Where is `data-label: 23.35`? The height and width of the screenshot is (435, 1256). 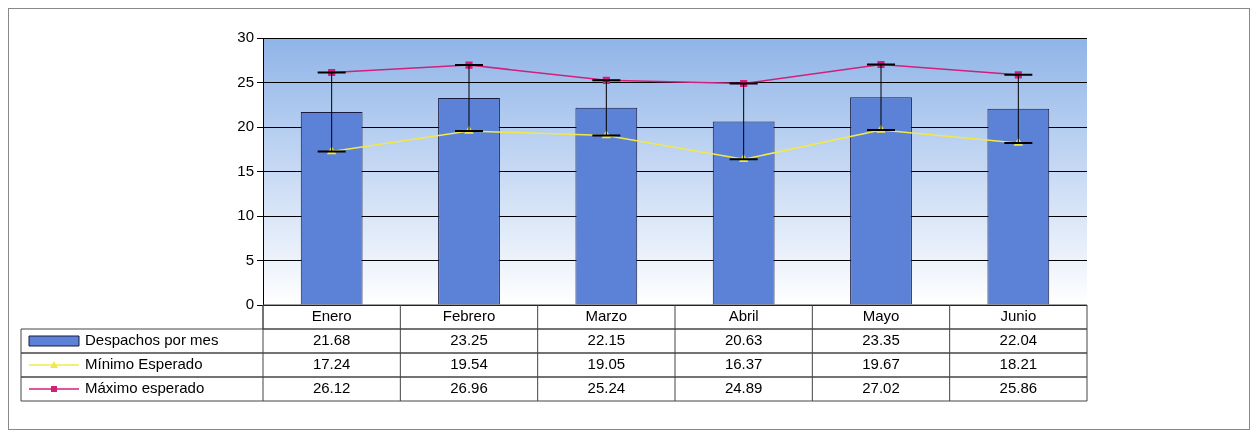 data-label: 23.35 is located at coordinates (881, 340).